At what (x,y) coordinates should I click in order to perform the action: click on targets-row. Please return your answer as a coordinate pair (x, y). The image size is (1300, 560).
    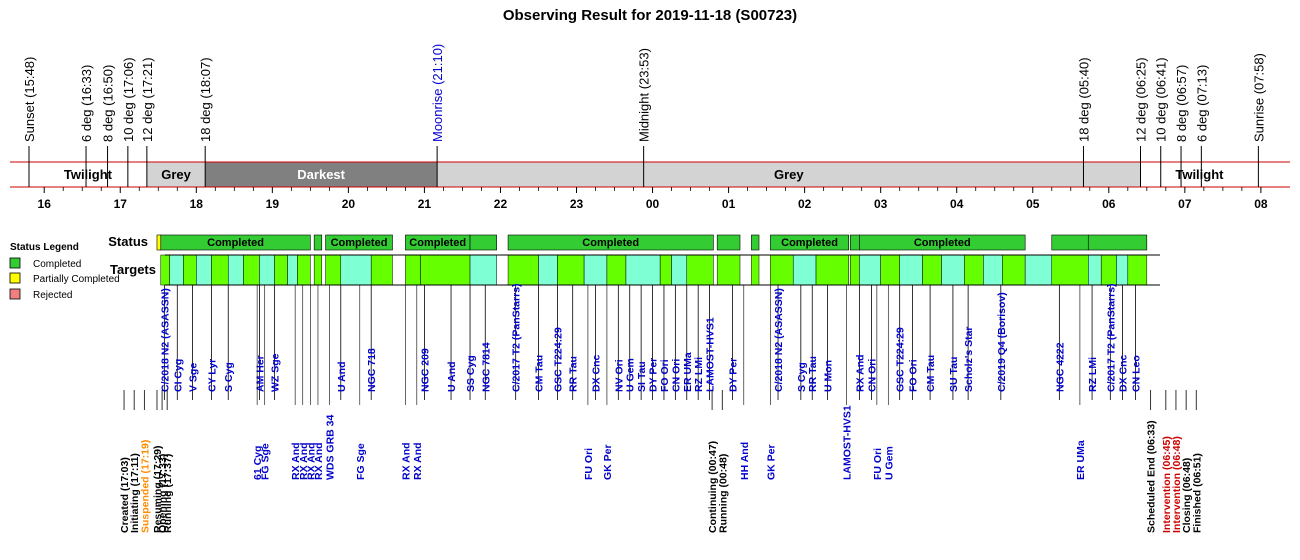
    Looking at the image, I should click on (660, 270).